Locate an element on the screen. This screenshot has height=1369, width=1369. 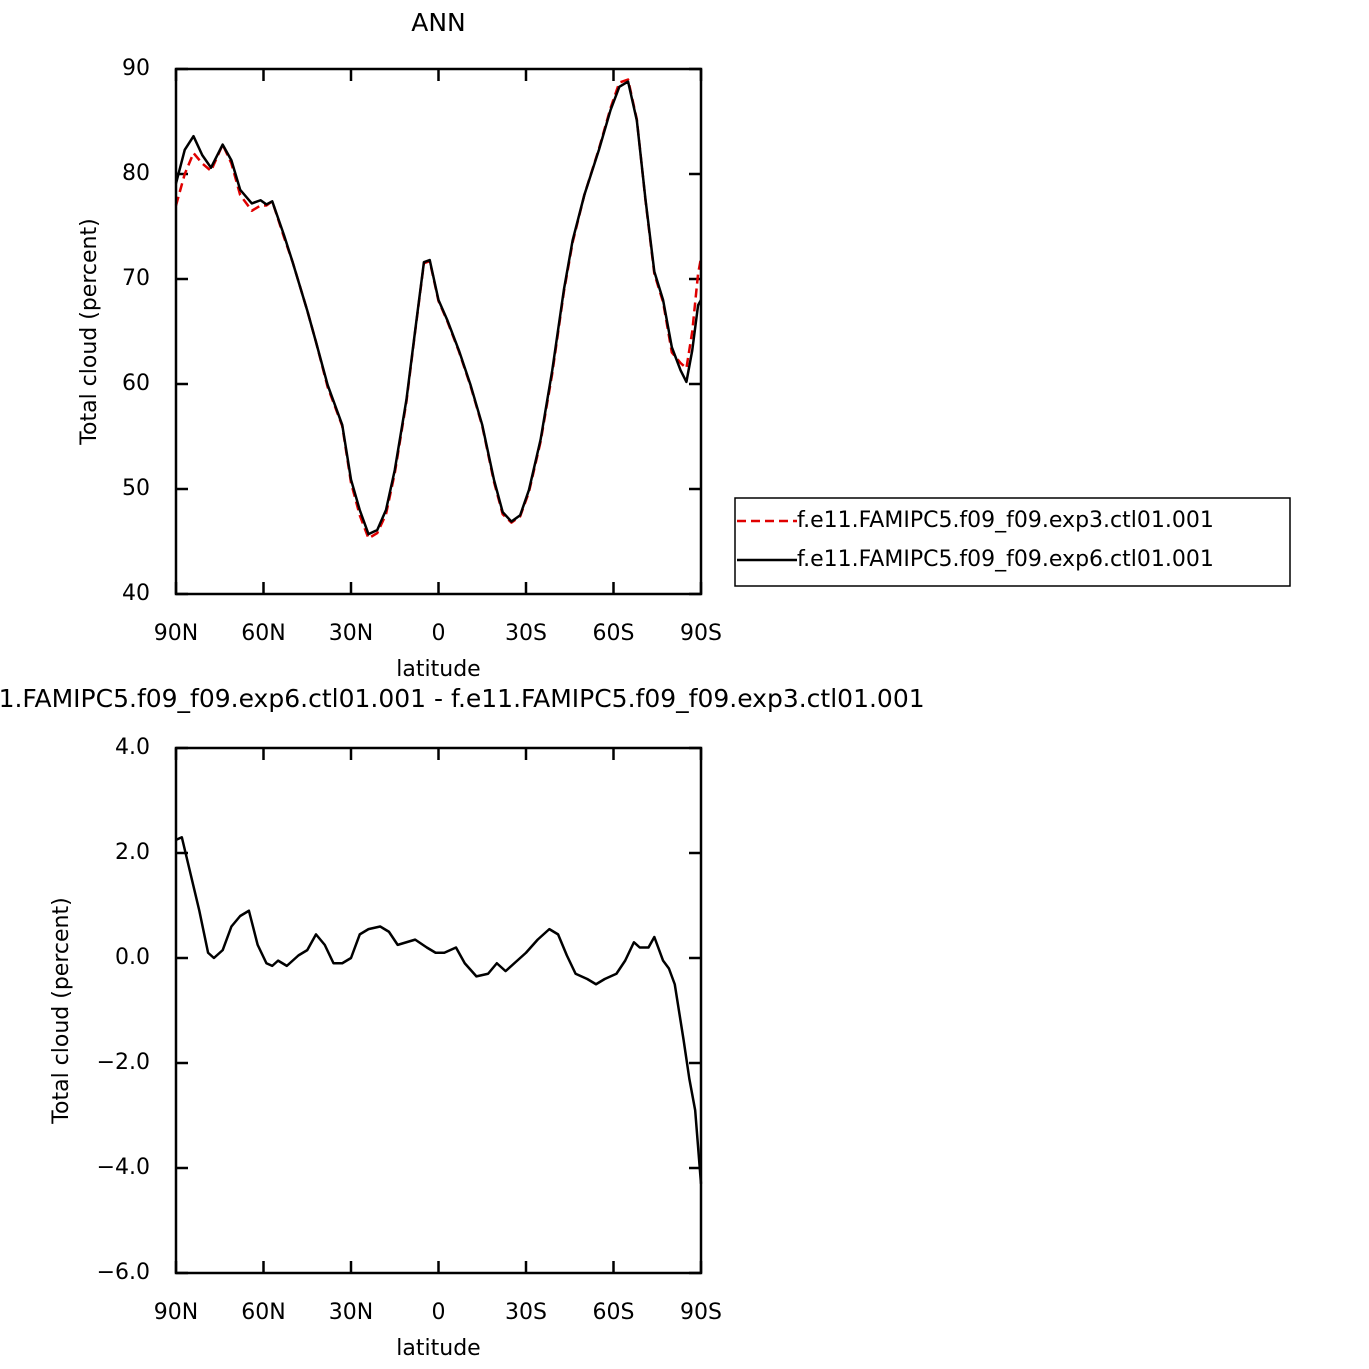
legend-label: f.e11.FAMIPC5.f09_f09.exp6.ctl01.001 is located at coordinates (1005, 559).